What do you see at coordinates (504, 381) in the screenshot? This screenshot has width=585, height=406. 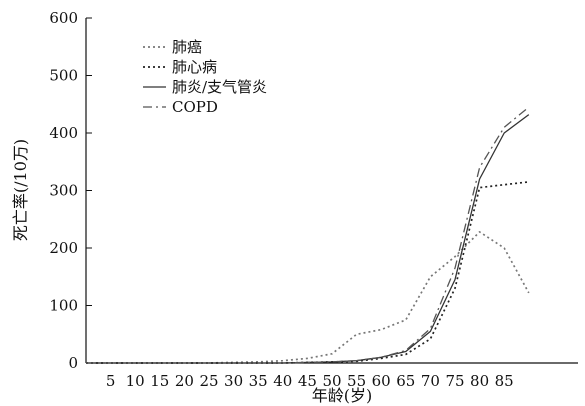 I see `x-tick-label: 85` at bounding box center [504, 381].